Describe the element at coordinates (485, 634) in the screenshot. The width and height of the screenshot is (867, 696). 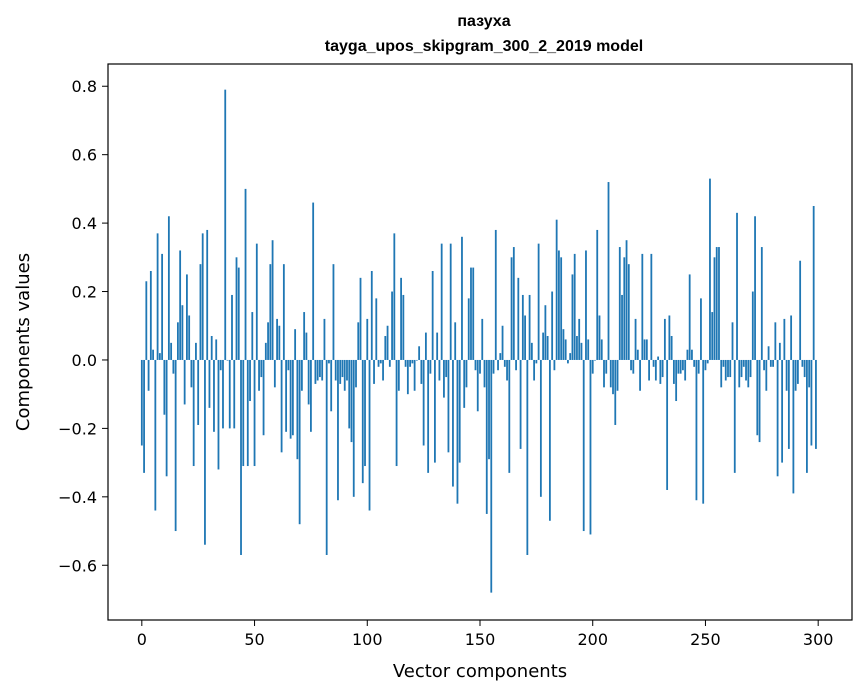
I see `x-axis-ticks: 0 50 100 150 200 250 300` at that location.